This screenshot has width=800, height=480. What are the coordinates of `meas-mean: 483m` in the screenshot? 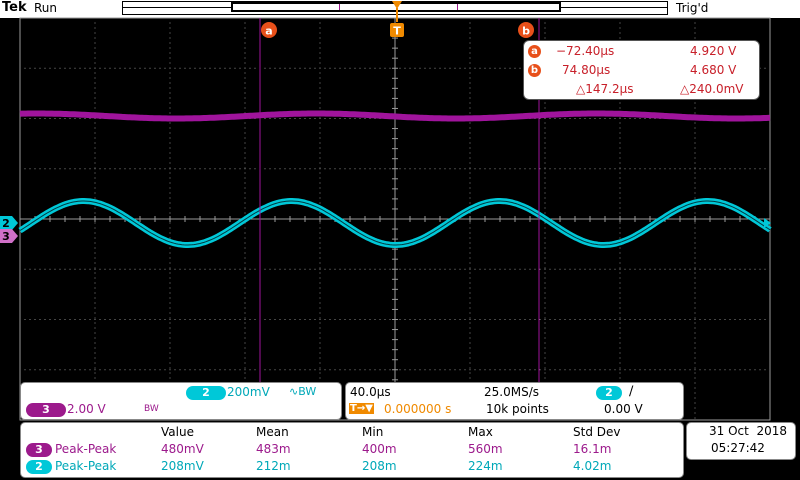 It's located at (273, 449).